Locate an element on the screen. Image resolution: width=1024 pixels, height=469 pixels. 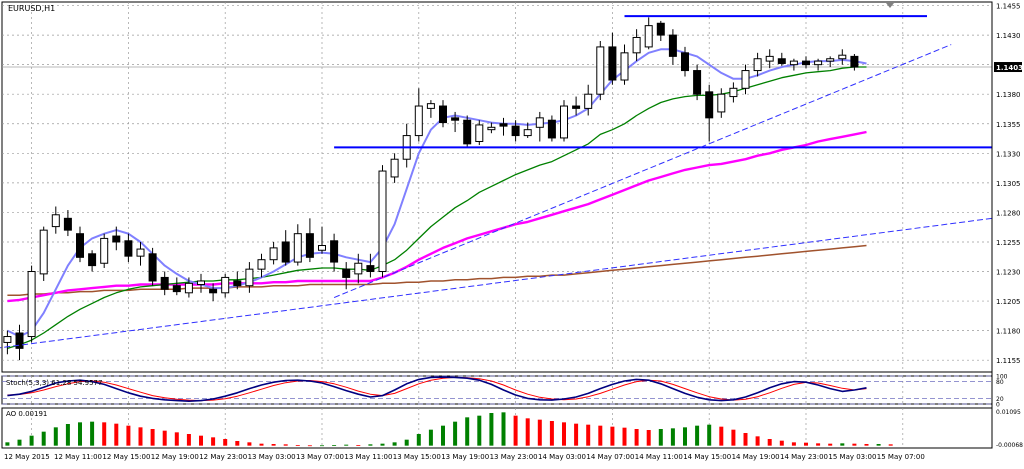
current-price-box is located at coordinates (1008, 67).